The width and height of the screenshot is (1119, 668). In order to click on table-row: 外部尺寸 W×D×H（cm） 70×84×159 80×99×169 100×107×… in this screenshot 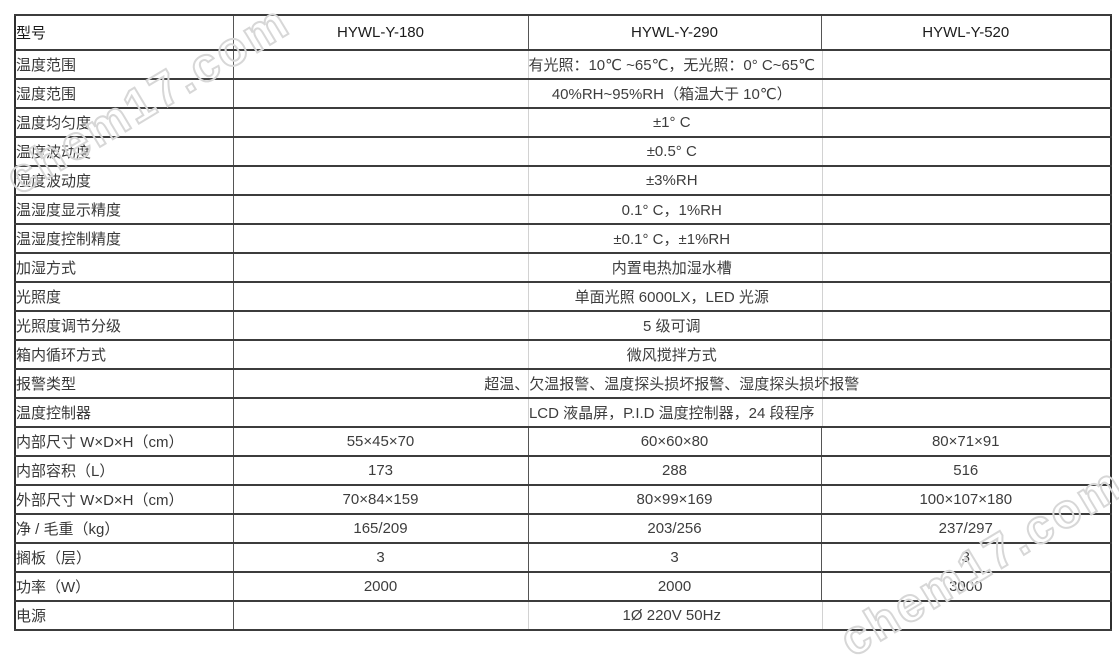, I will do `click(563, 499)`.